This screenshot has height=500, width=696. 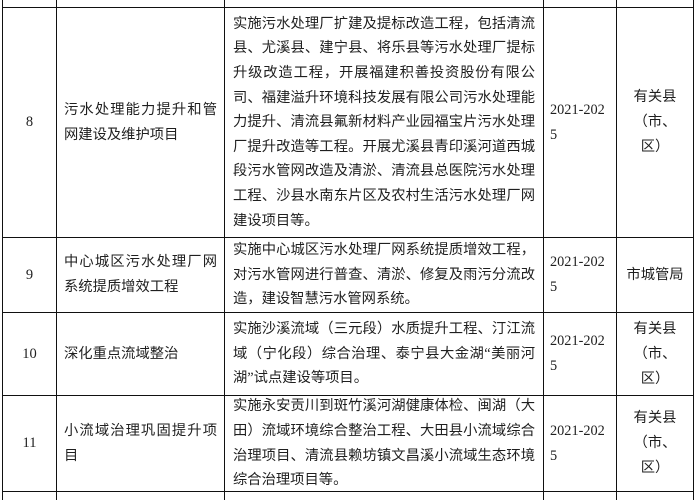 I want to click on project-name-cell: 污水处理能力提升和管网建设及维护项目, so click(x=141, y=123).